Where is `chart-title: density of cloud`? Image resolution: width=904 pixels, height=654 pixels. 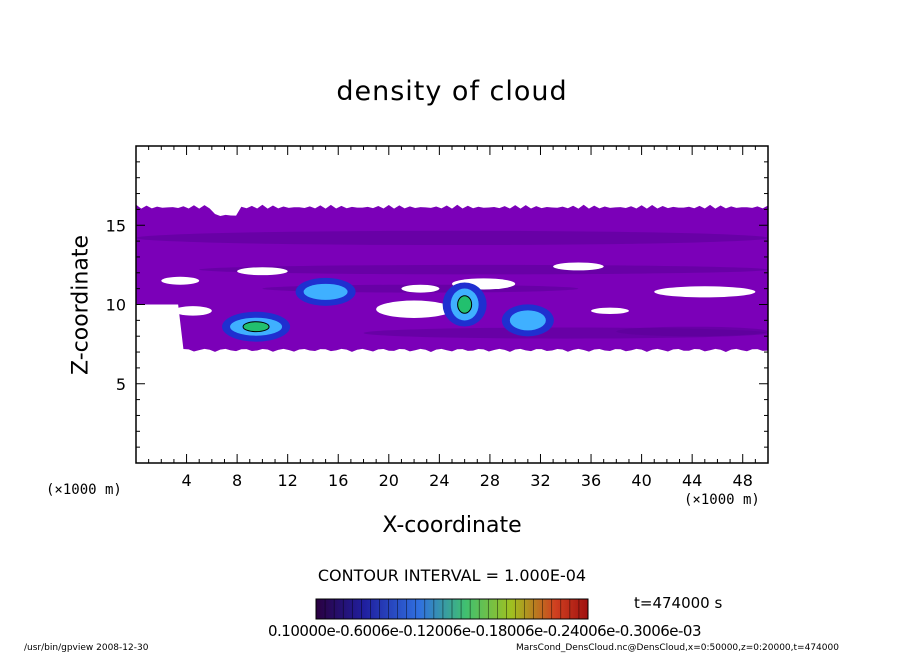 chart-title: density of cloud is located at coordinates (452, 91).